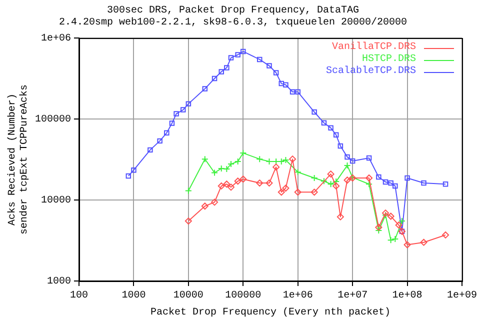 The image size is (480, 320). Describe the element at coordinates (56, 201) in the screenshot. I see `y-tick-label: 10000` at that location.